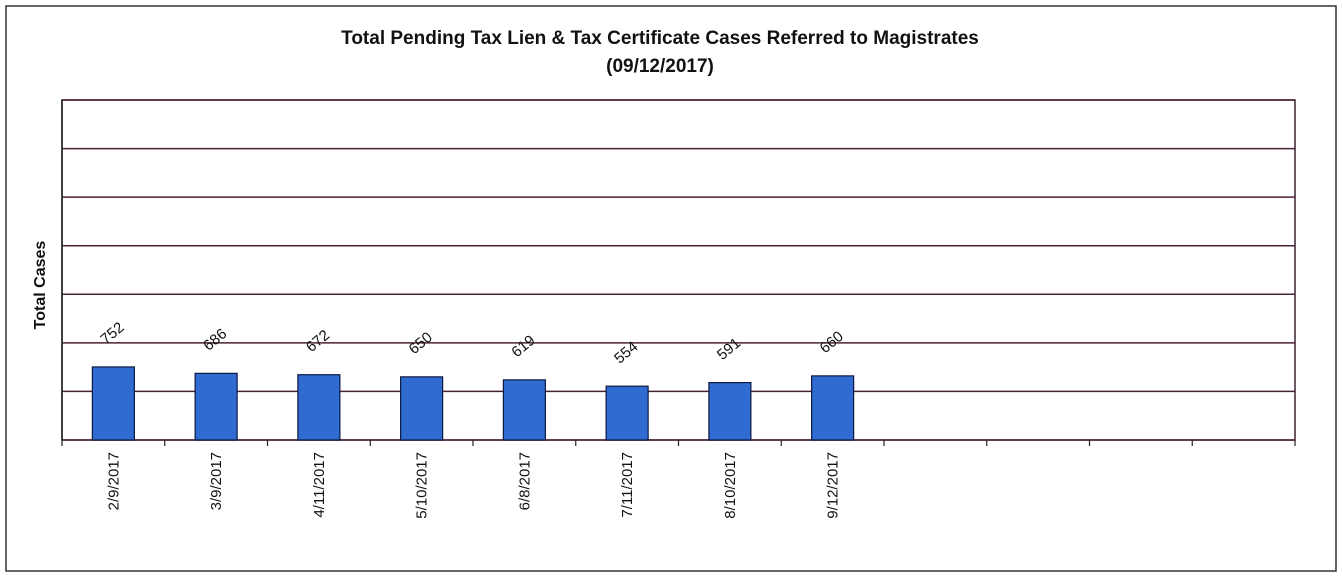 The image size is (1343, 577). Describe the element at coordinates (627, 485) in the screenshot. I see `x-tick-label: 7/11/2017` at that location.